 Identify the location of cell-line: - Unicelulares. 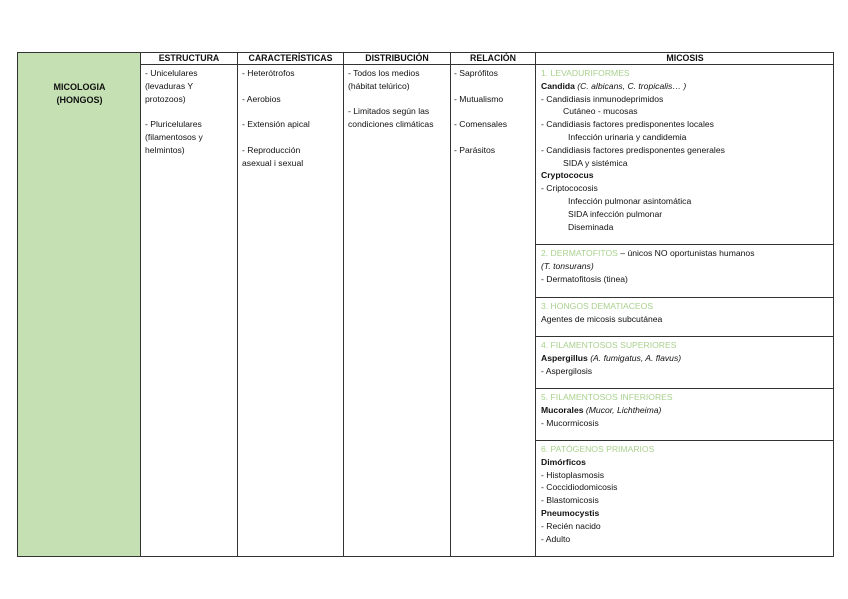
(171, 73).